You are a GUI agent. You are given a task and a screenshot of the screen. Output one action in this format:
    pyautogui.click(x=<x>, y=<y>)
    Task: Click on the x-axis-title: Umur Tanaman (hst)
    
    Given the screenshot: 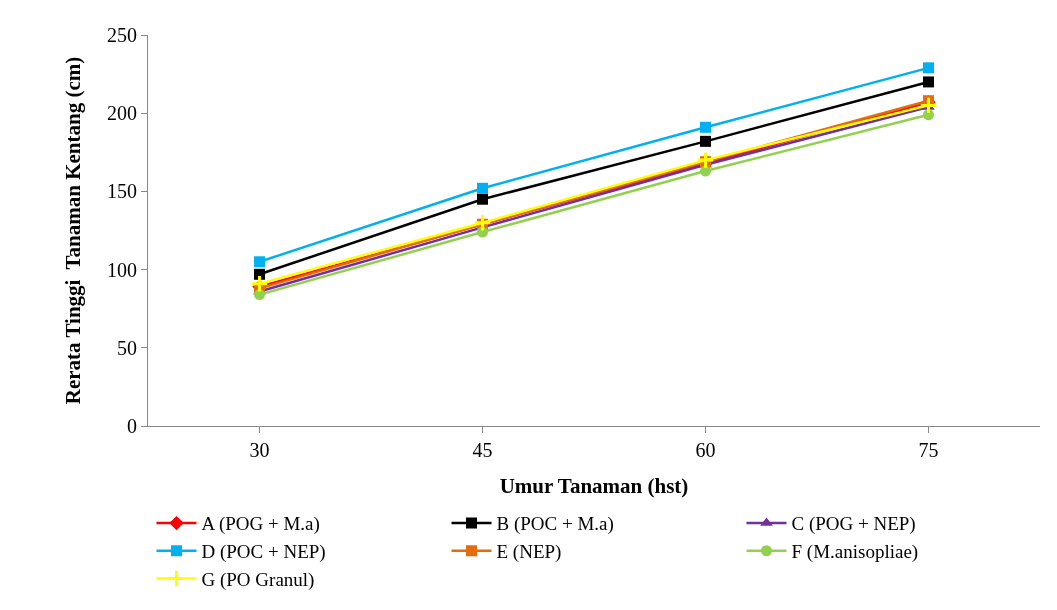 What is the action you would take?
    pyautogui.click(x=594, y=486)
    